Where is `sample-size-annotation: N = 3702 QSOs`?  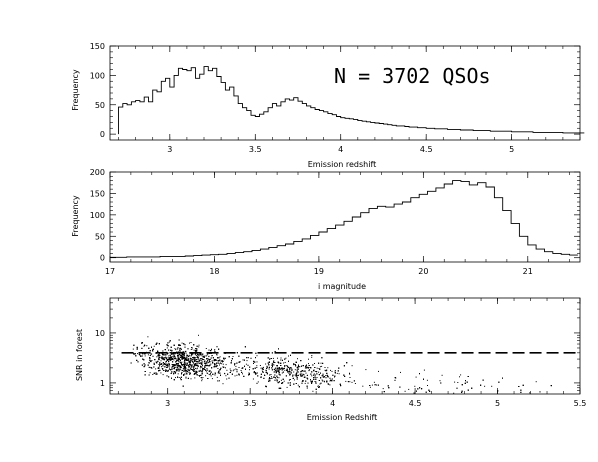 sample-size-annotation: N = 3702 QSOs is located at coordinates (412, 76).